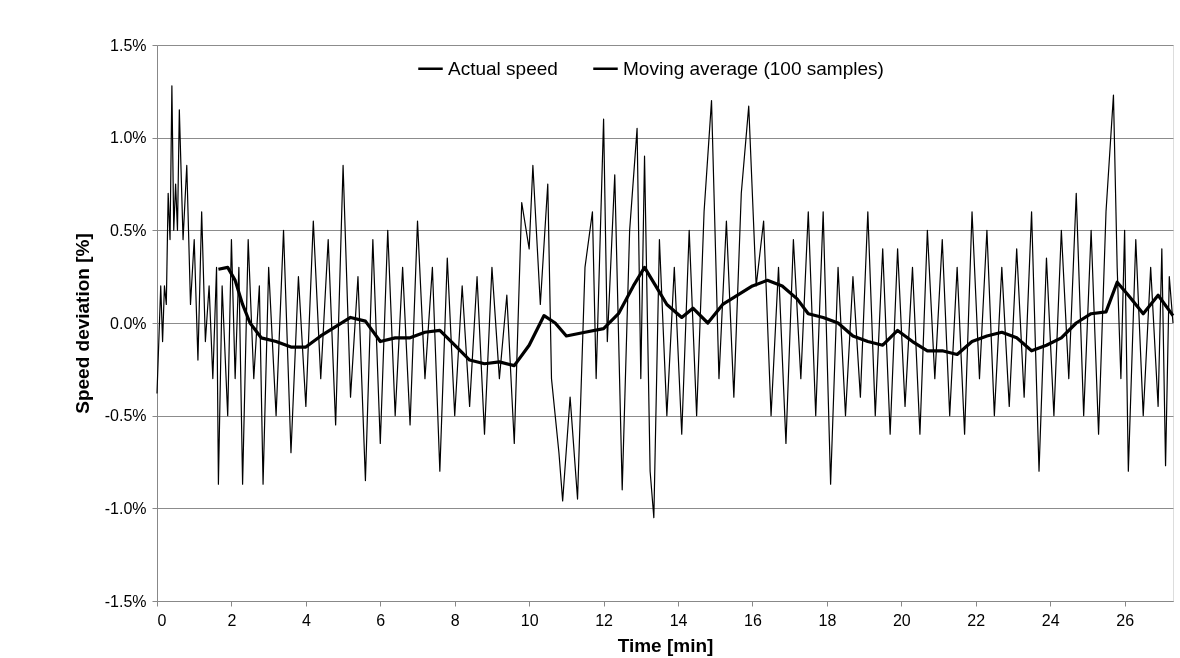  Describe the element at coordinates (128, 230) in the screenshot. I see `y-tick-label: 0.5%` at that location.